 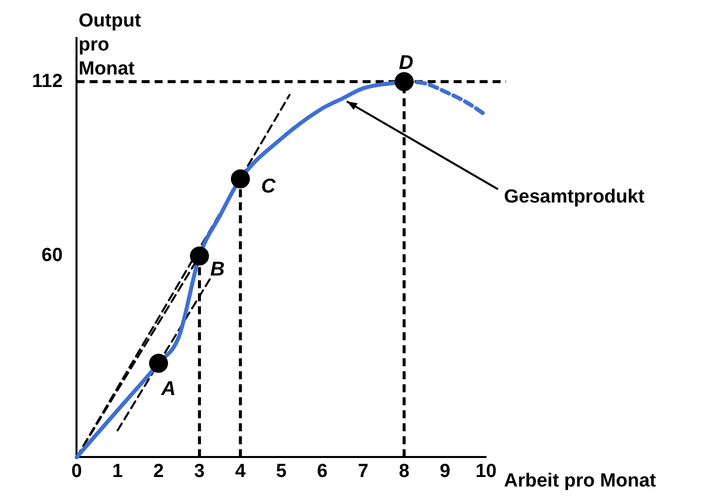 What do you see at coordinates (110, 45) in the screenshot?
I see `y-axis-title: Output pro Monat` at bounding box center [110, 45].